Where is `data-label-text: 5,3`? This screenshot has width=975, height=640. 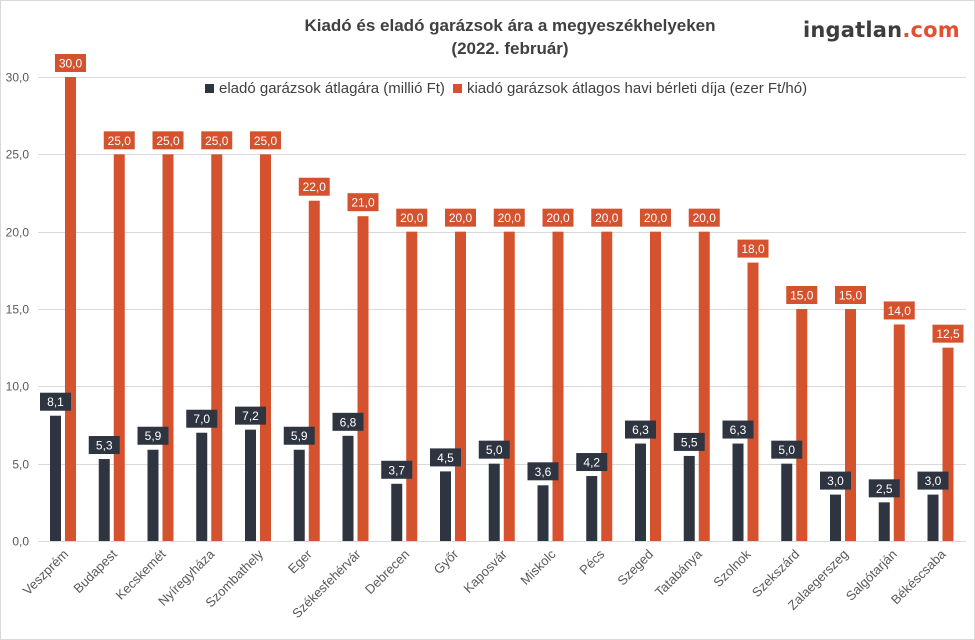
data-label-text: 5,3 is located at coordinates (104, 446).